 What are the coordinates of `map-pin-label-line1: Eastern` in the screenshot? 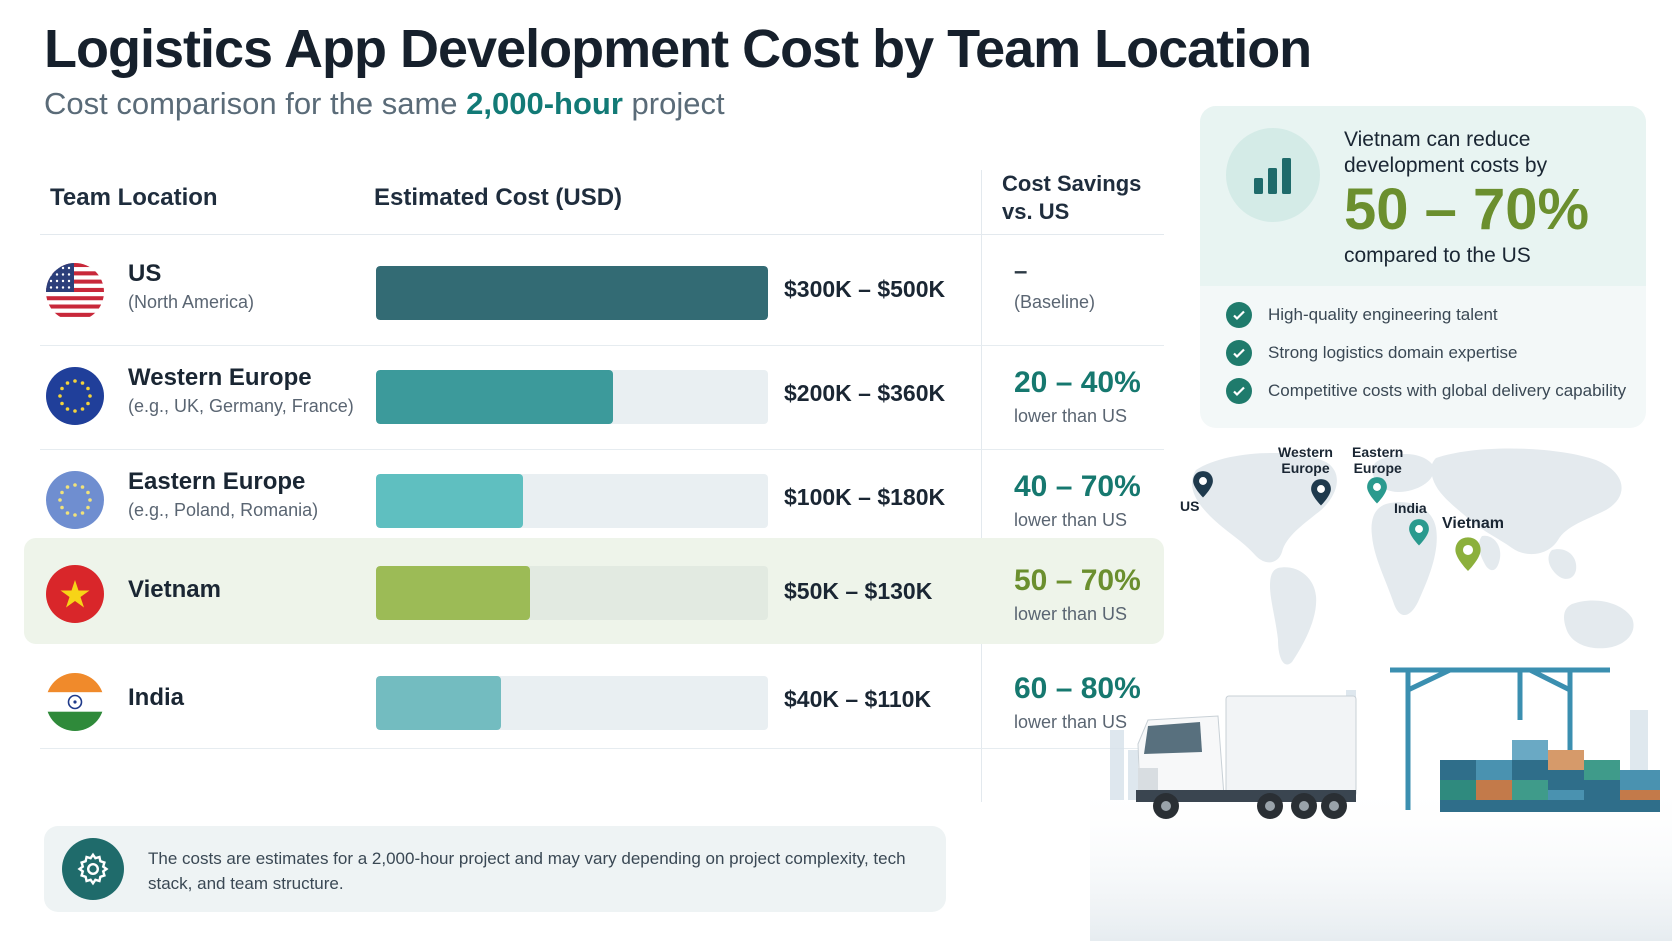 It's located at (1378, 452).